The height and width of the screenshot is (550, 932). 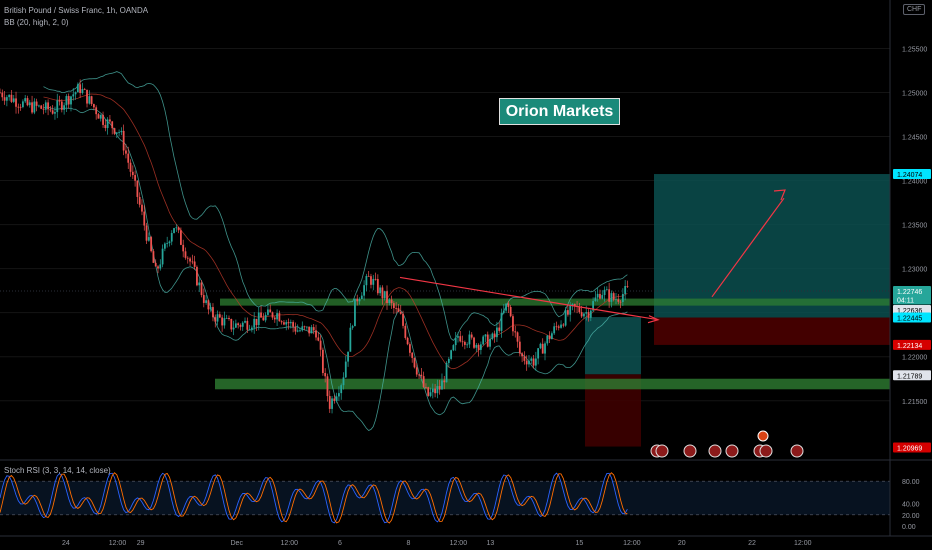 I want to click on price-tick-label: 1.23000, so click(x=914, y=270).